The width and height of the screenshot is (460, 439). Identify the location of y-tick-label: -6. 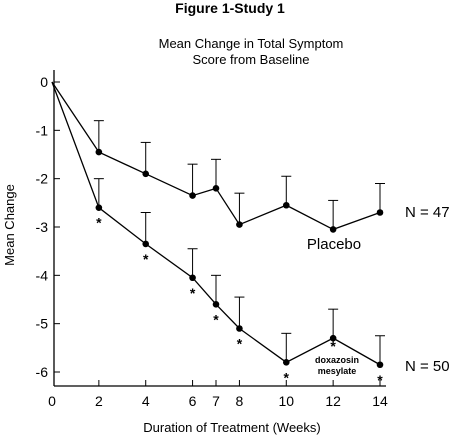
(42, 372).